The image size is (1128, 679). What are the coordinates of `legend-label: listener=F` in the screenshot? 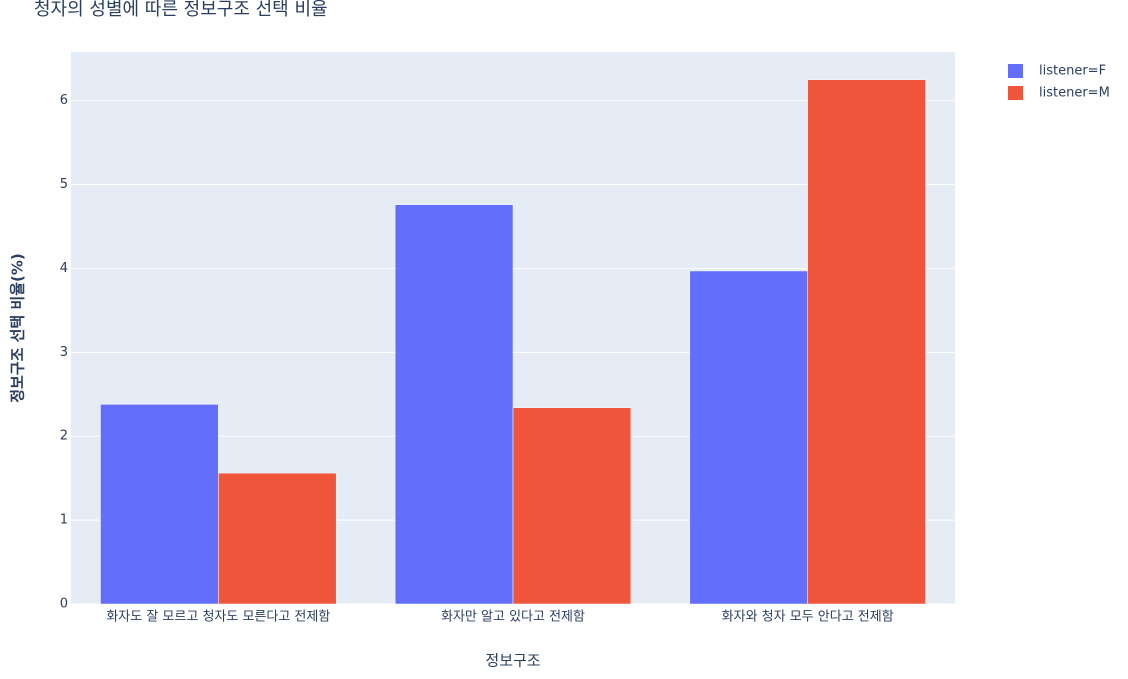 It's located at (1072, 71).